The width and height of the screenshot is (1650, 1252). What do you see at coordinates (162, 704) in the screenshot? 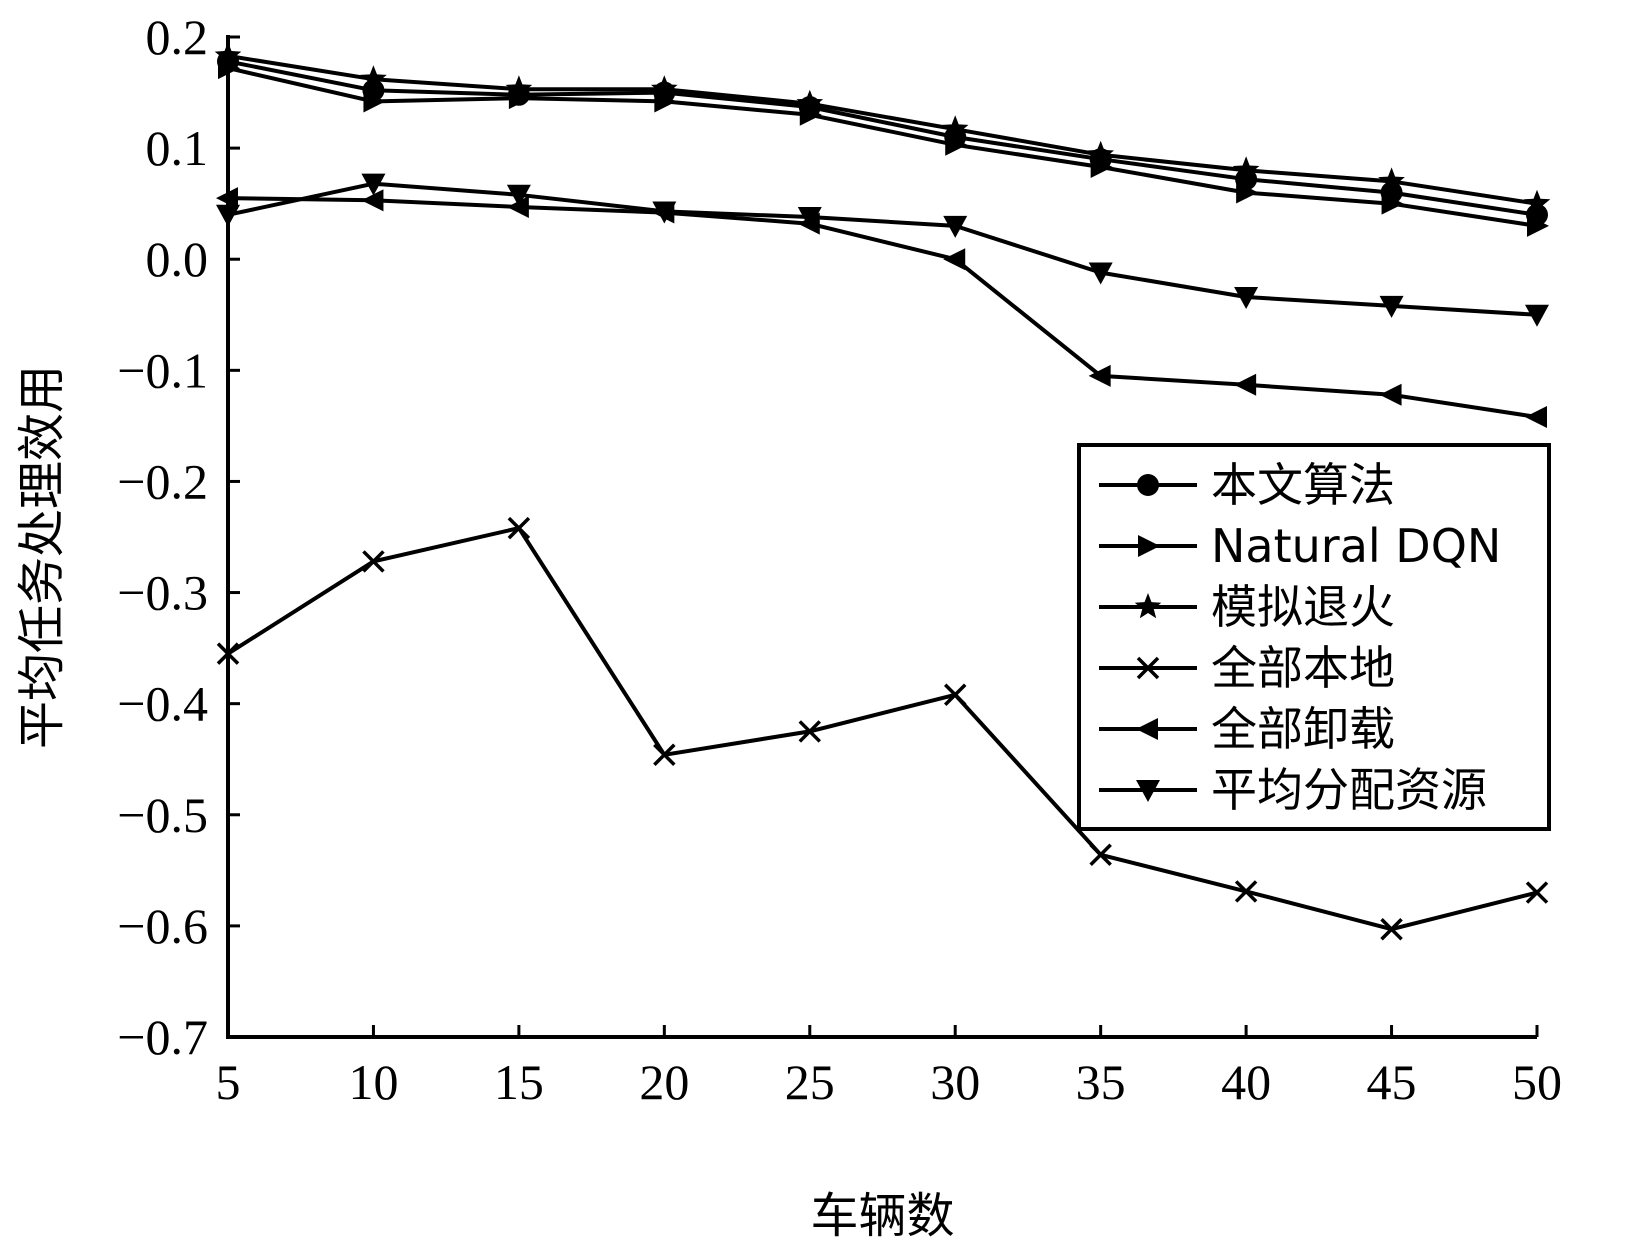
I see `y-tick-label: −0.4` at bounding box center [162, 704].